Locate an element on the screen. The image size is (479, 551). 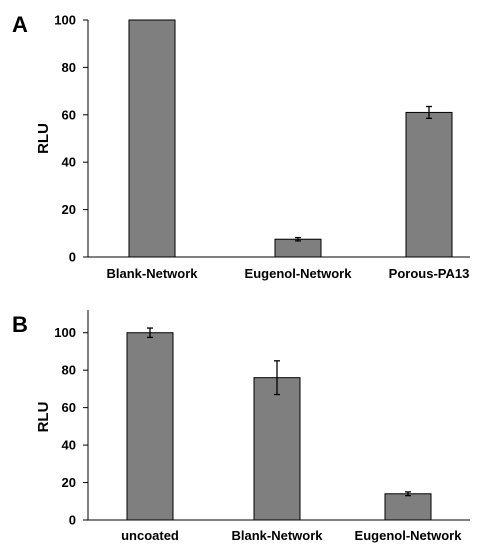
bar-porous-pa13 is located at coordinates (429, 184).